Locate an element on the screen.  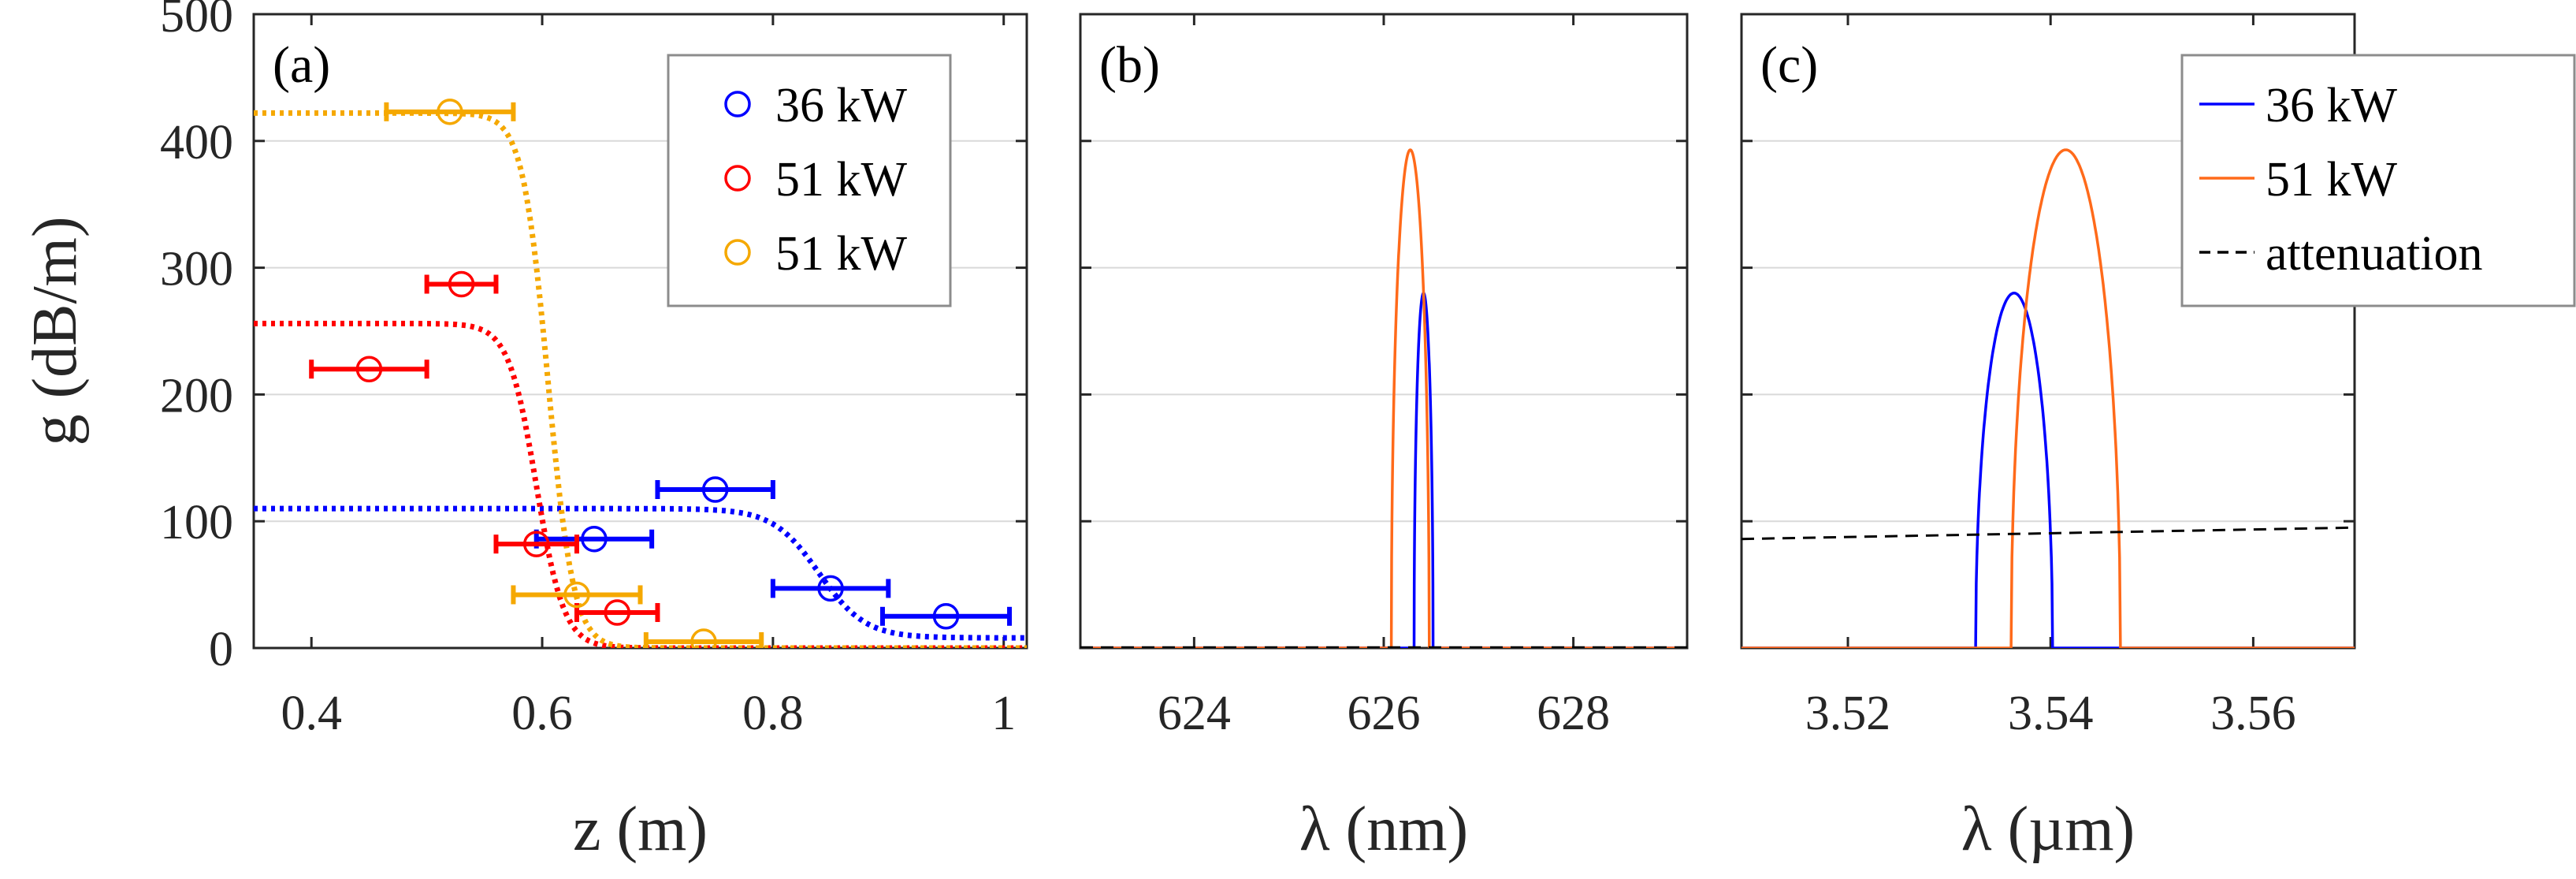
y-axis-label: g (dB/m) is located at coordinates (55, 330).